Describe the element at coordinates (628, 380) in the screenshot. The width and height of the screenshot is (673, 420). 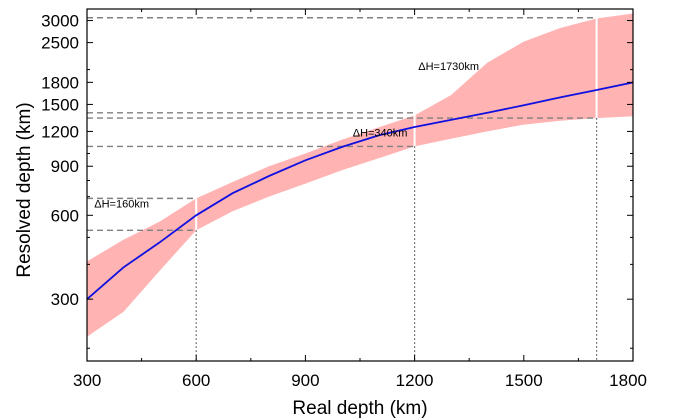
I see `x-tick-label-1800: 1800` at that location.